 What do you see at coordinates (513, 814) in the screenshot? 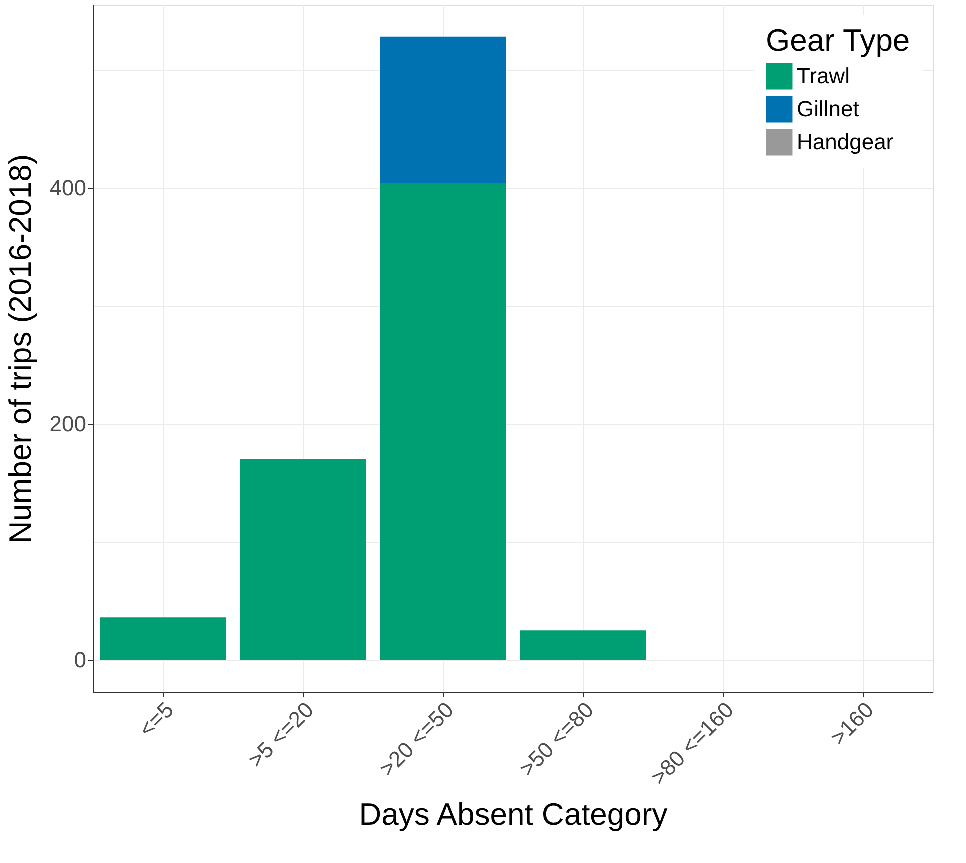
I see `x-axis-title: Days Absent Category` at bounding box center [513, 814].